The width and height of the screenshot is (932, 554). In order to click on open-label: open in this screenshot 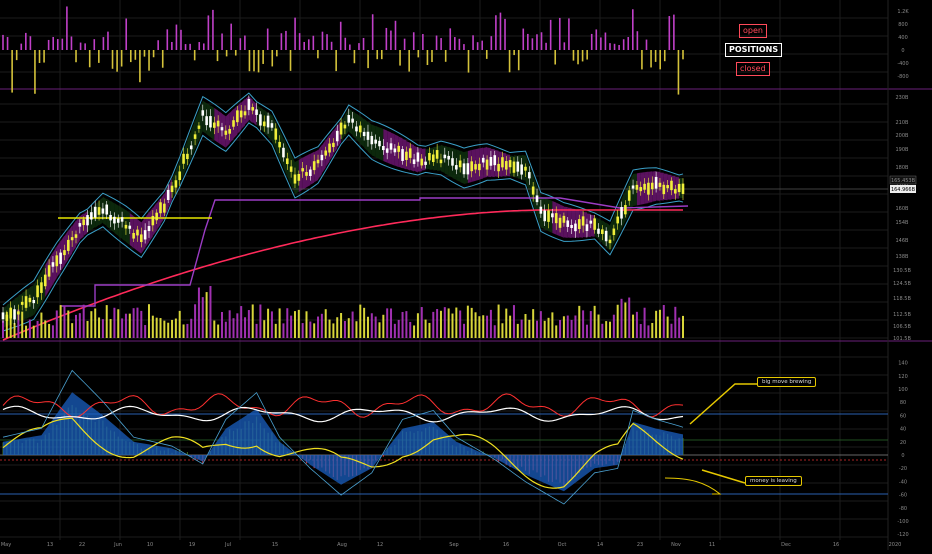, I will do `click(753, 31)`.